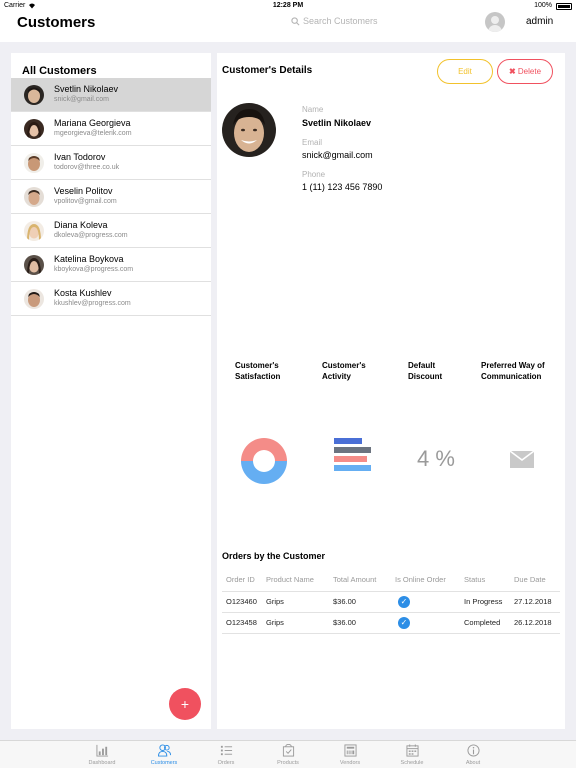  I want to click on tab-customers: Customers, so click(164, 754).